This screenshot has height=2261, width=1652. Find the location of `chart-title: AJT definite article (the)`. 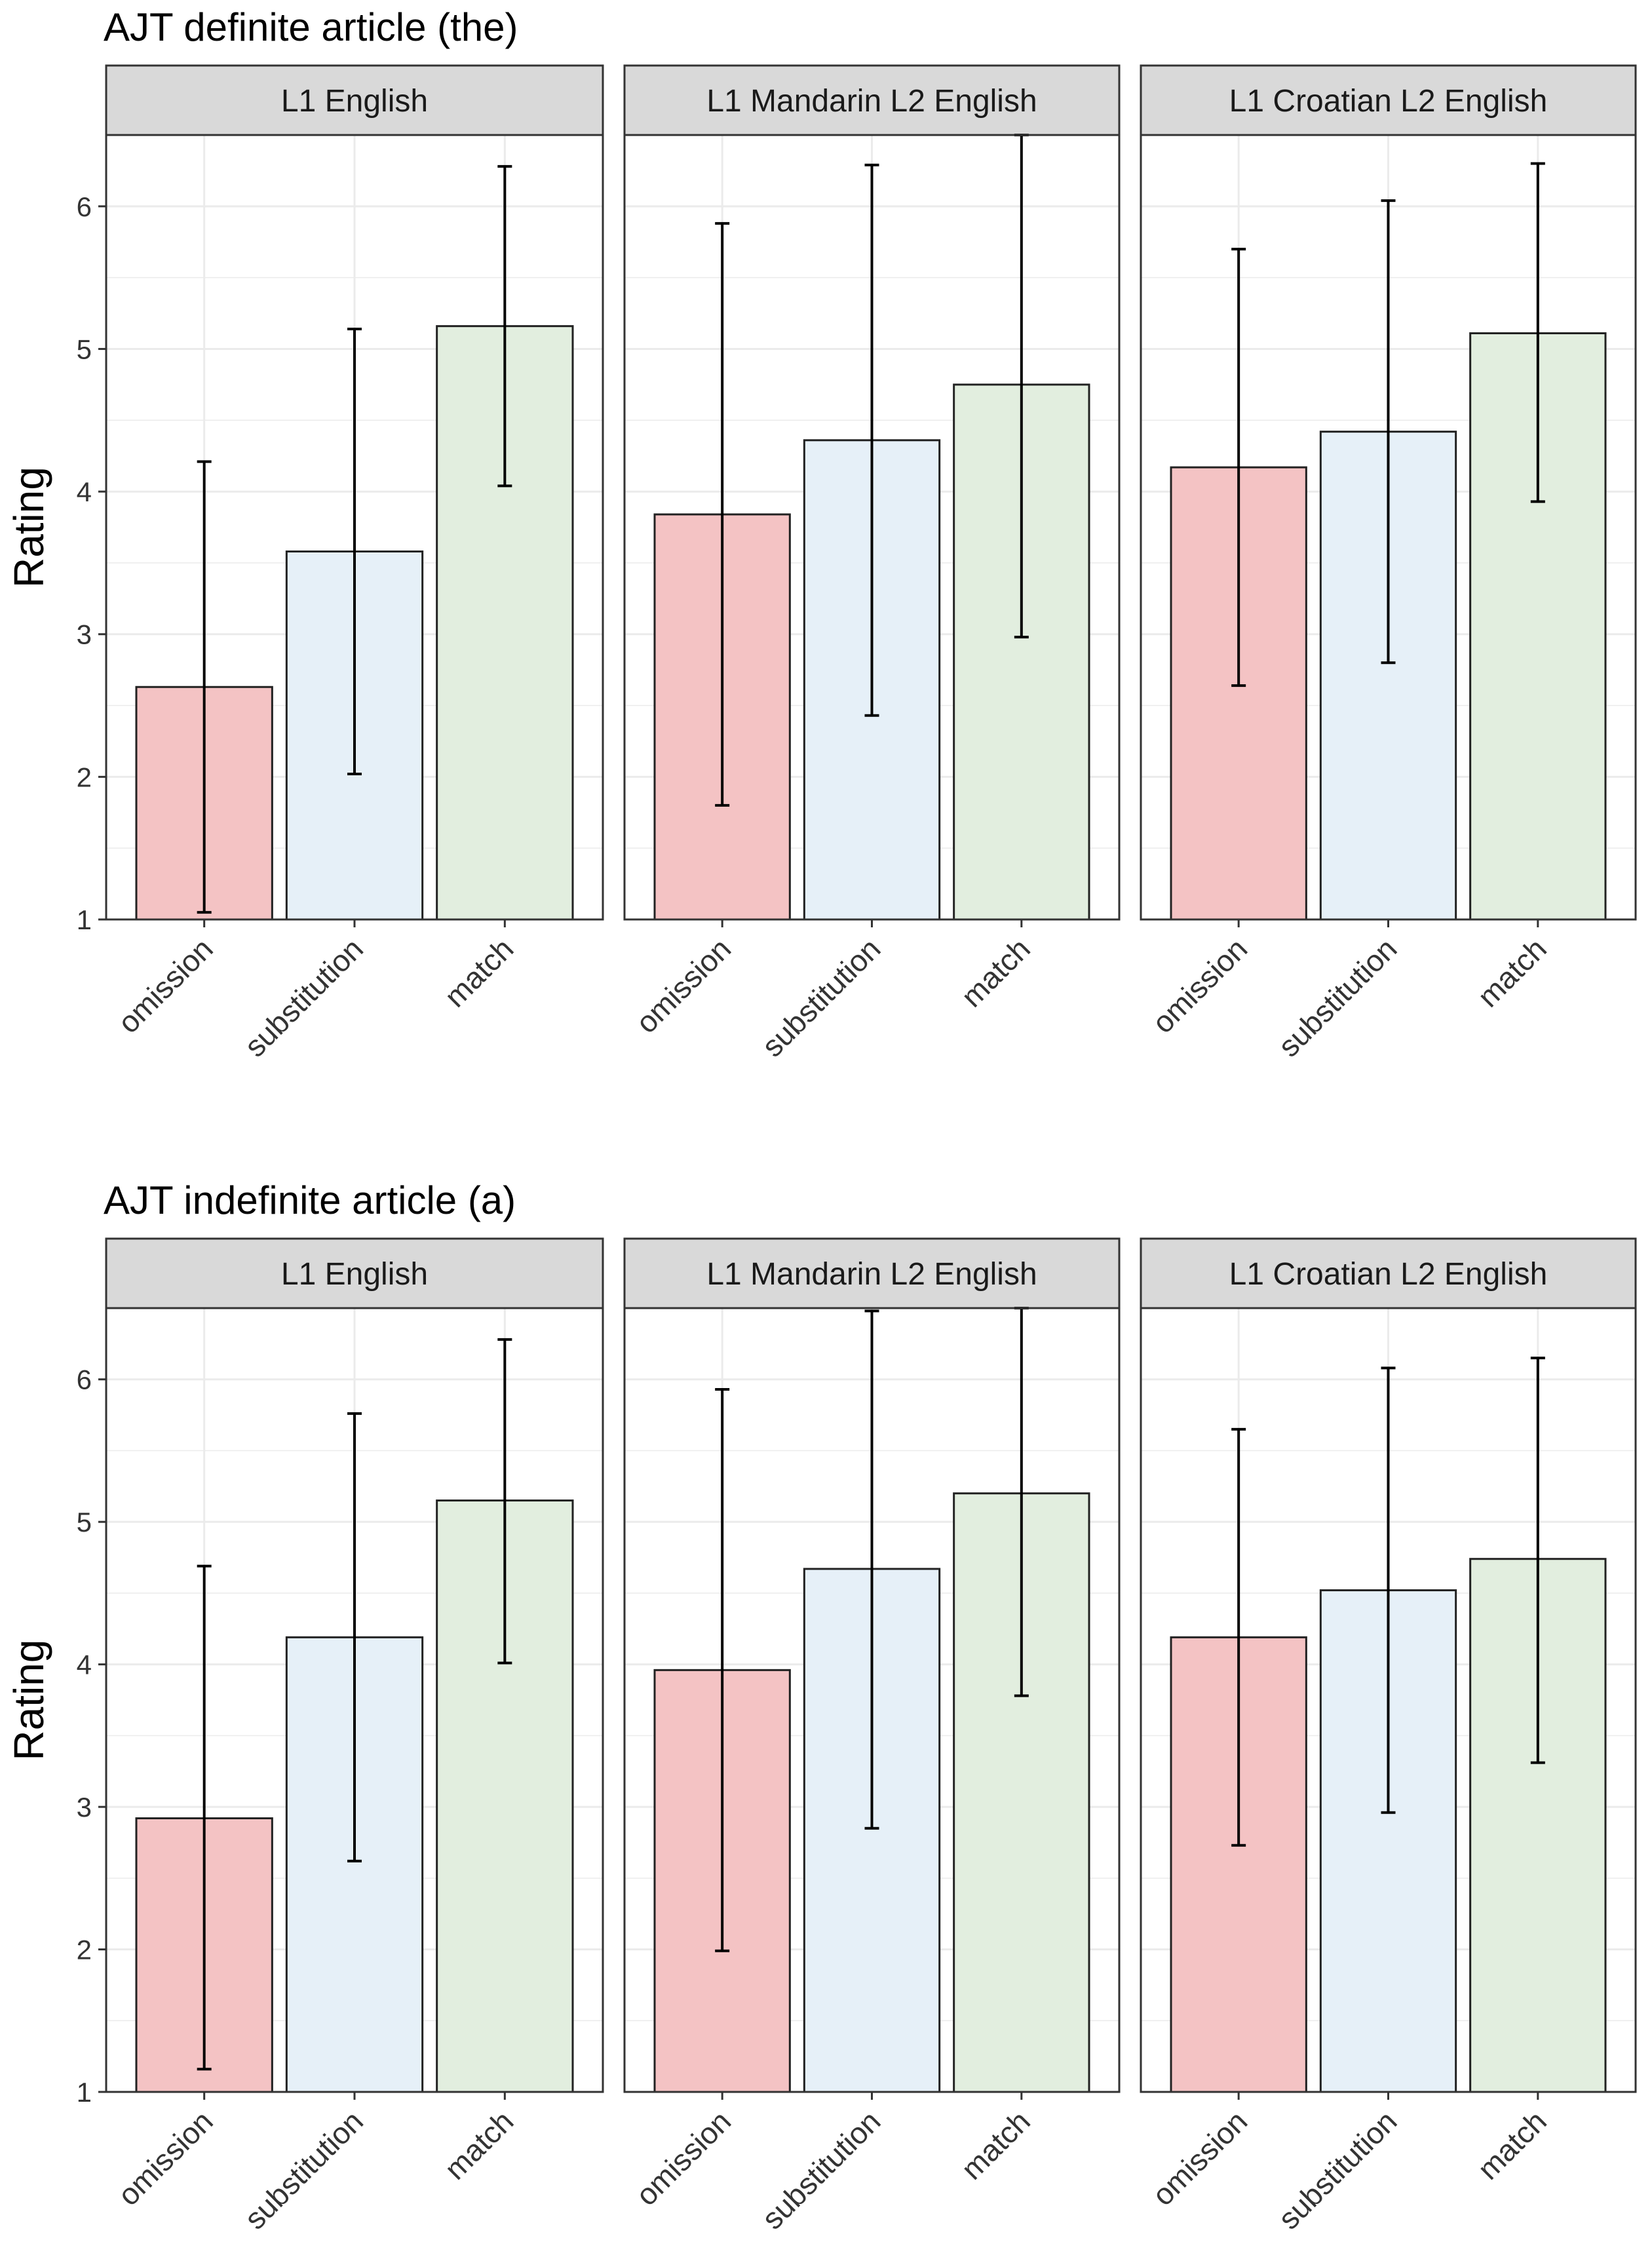

chart-title: AJT definite article (the) is located at coordinates (311, 27).